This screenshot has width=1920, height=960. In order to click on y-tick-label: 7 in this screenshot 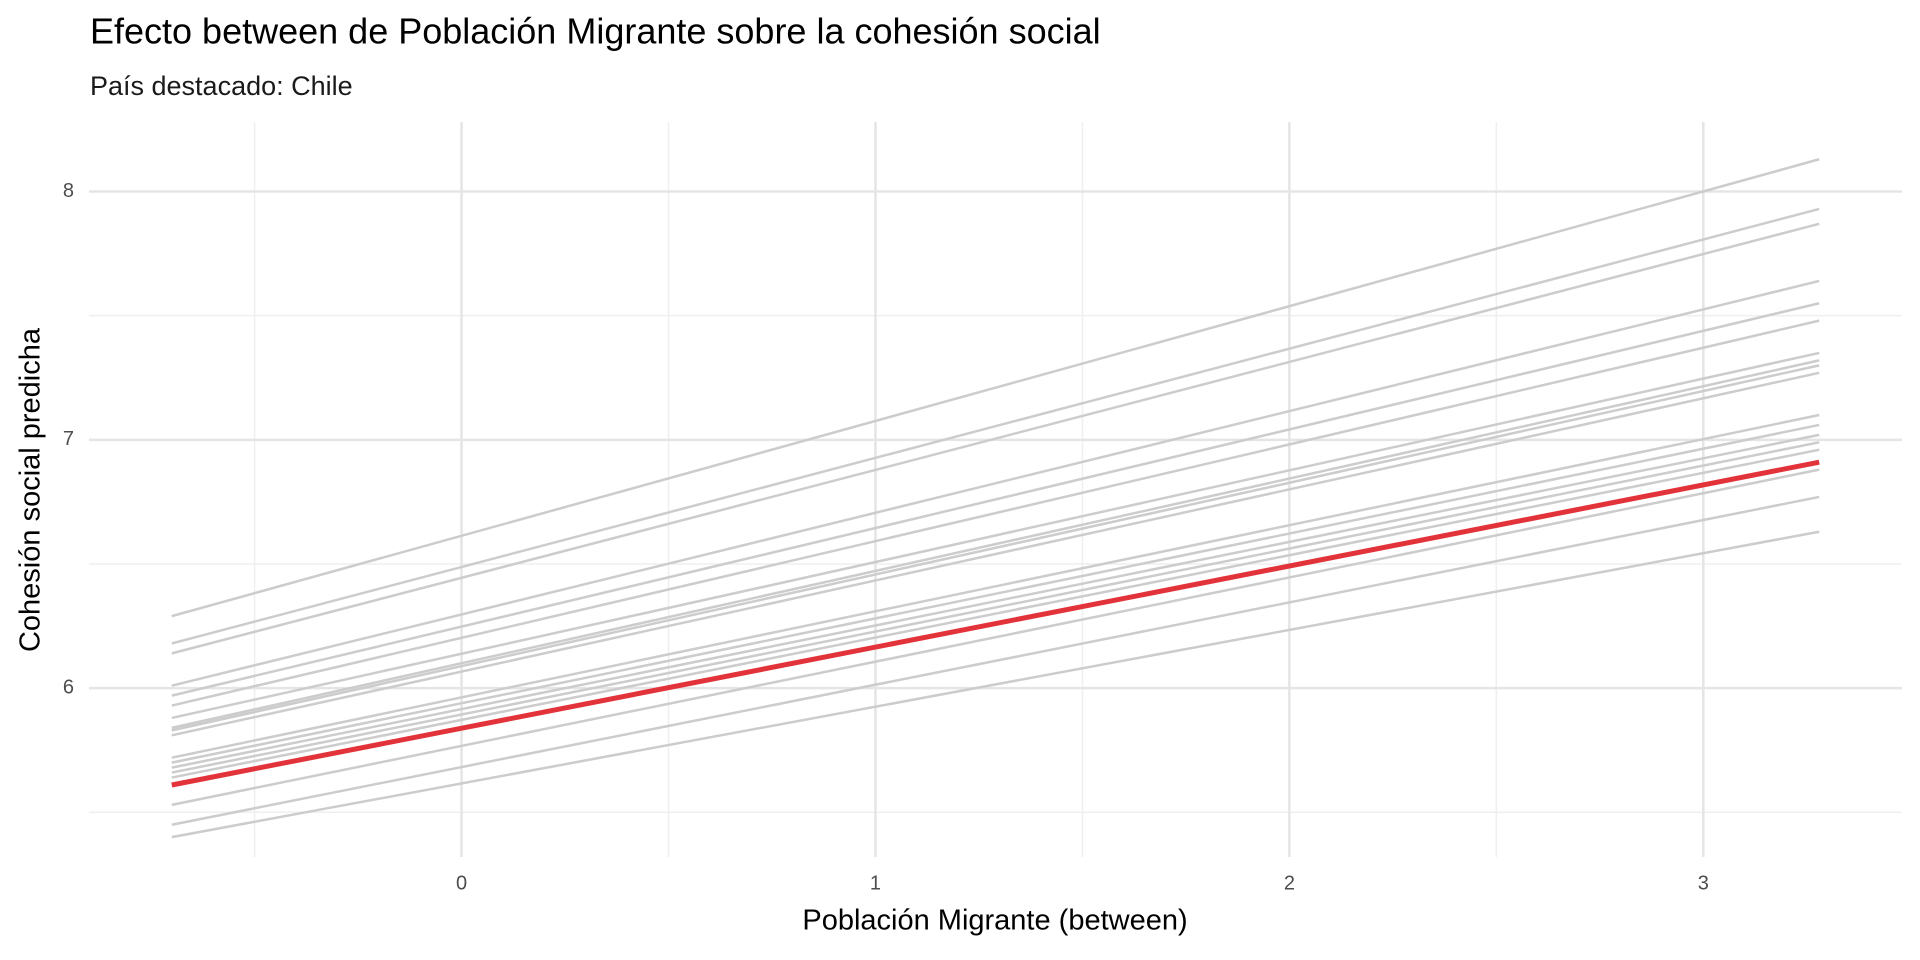, I will do `click(68, 439)`.